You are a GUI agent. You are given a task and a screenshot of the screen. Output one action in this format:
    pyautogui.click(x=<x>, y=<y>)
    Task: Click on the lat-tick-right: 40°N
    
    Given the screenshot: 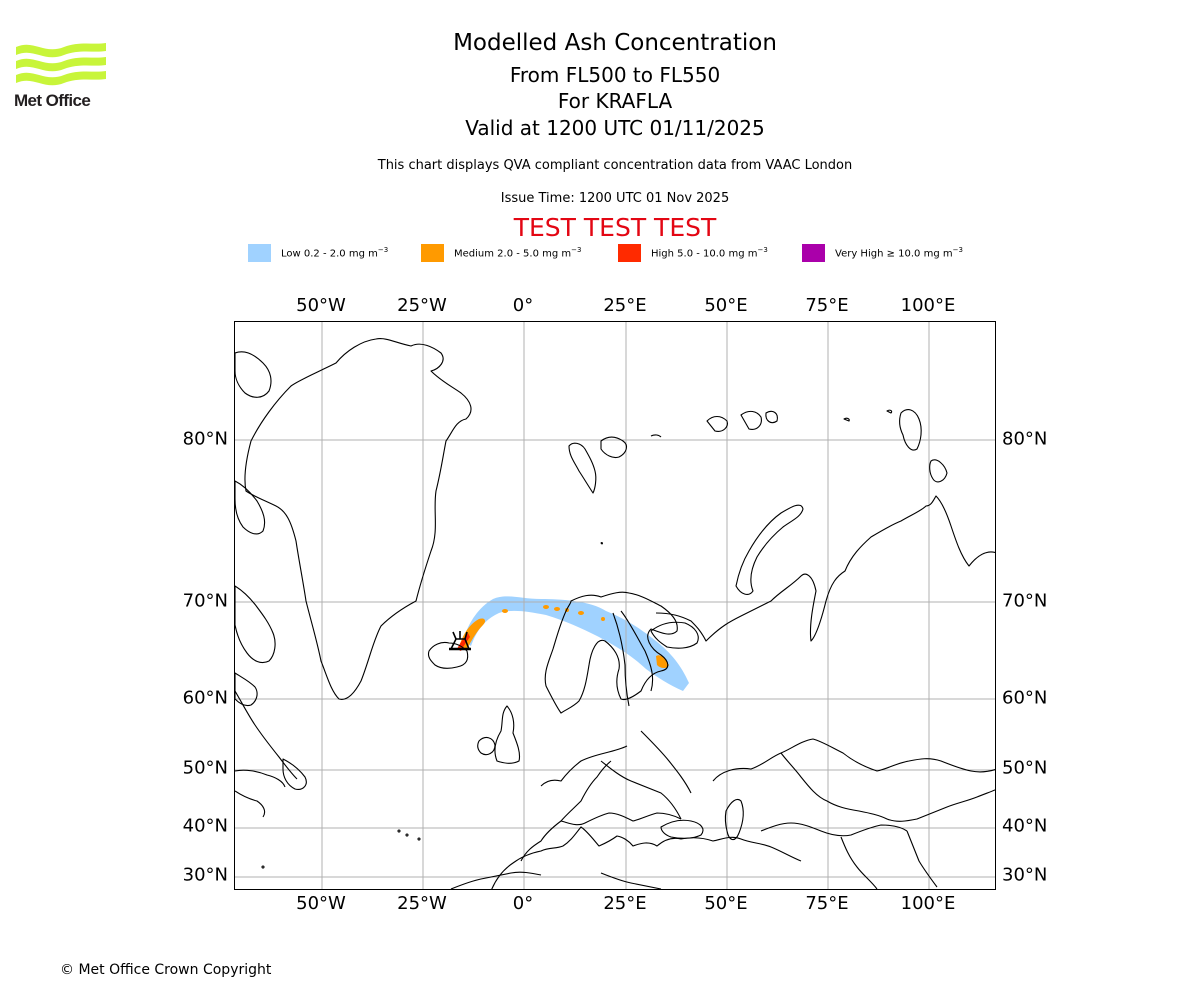 What is the action you would take?
    pyautogui.click(x=1025, y=826)
    